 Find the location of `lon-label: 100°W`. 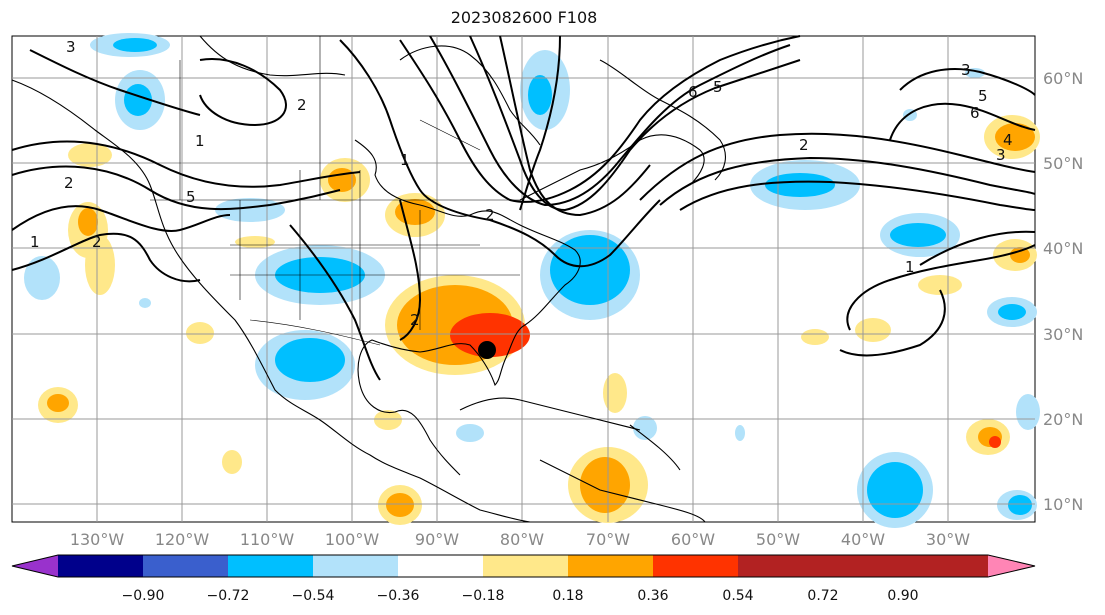

lon-label: 100°W is located at coordinates (352, 539).